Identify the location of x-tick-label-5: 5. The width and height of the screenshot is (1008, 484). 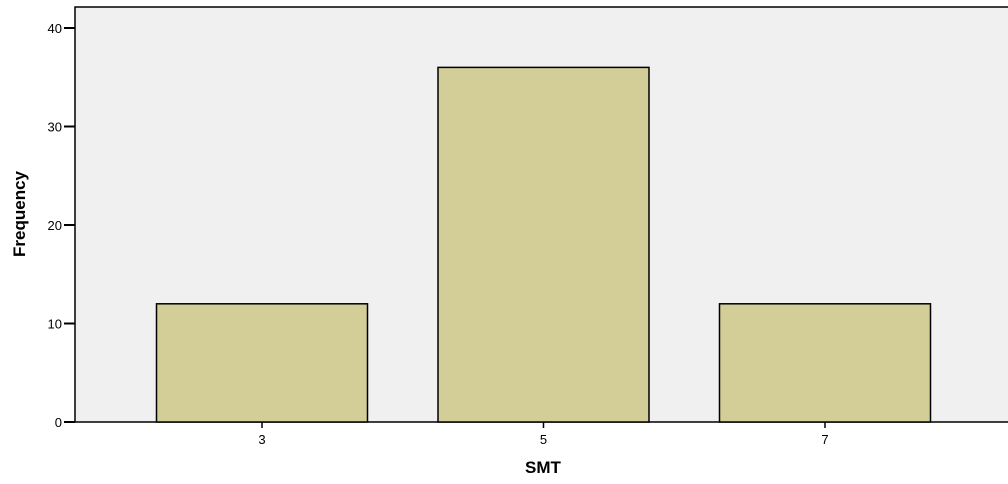
(543, 439).